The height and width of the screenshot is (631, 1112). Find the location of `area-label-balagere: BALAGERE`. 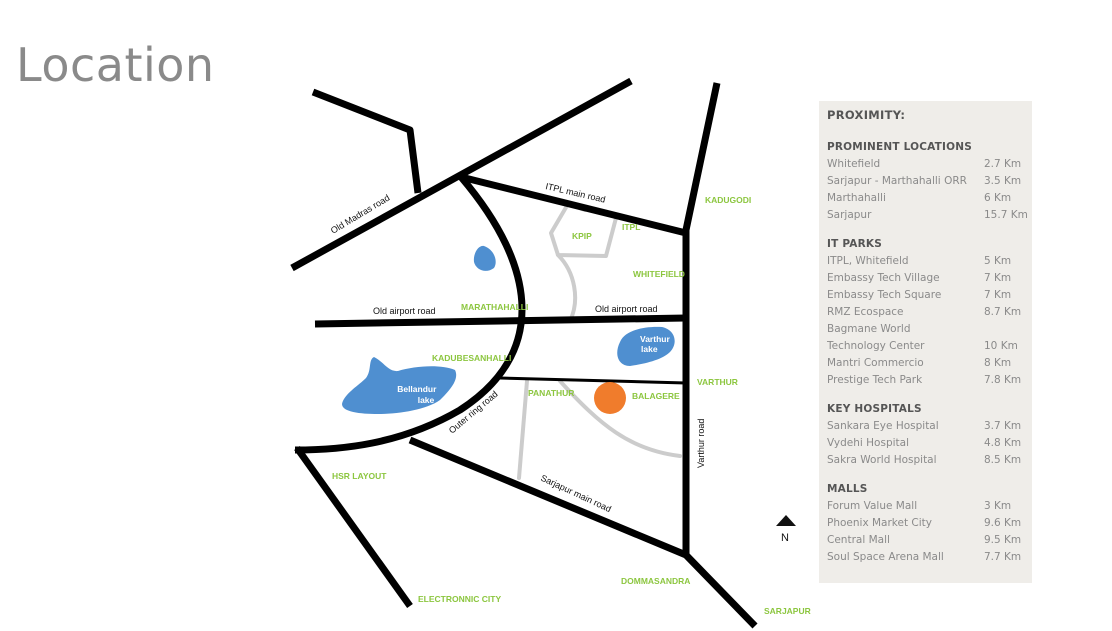

area-label-balagere: BALAGERE is located at coordinates (656, 396).